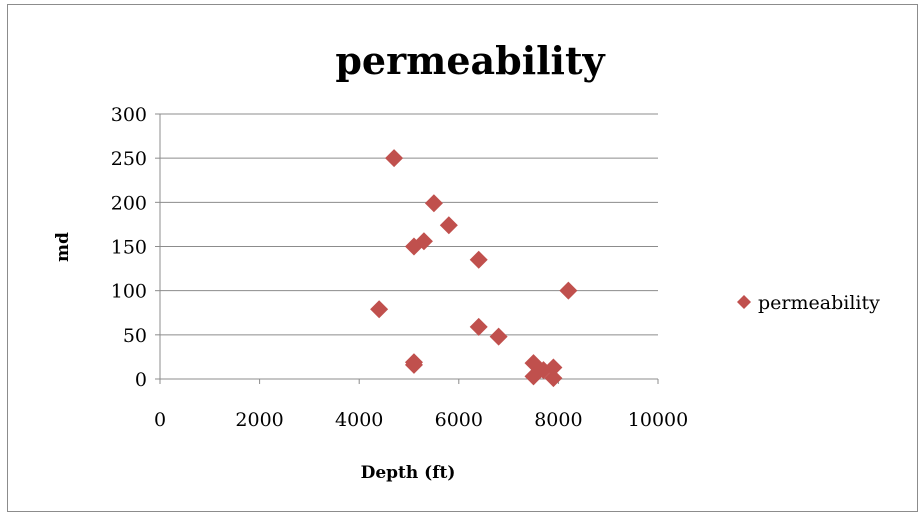  I want to click on chart-title: permeability, so click(470, 60).